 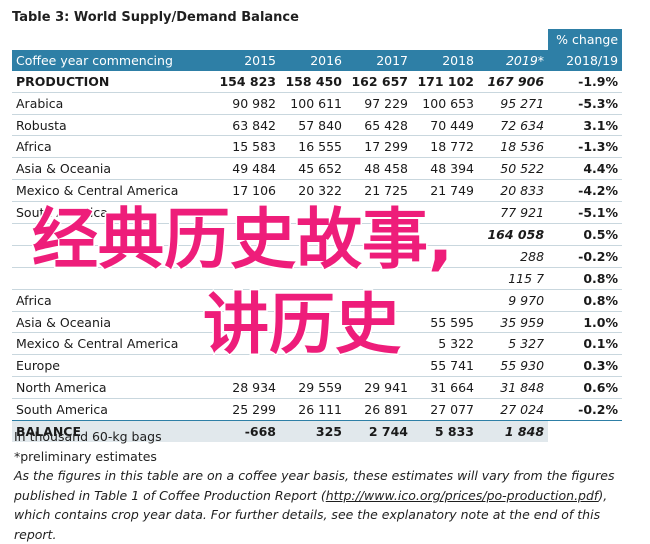 I want to click on table-cell: 100 653, so click(x=445, y=103).